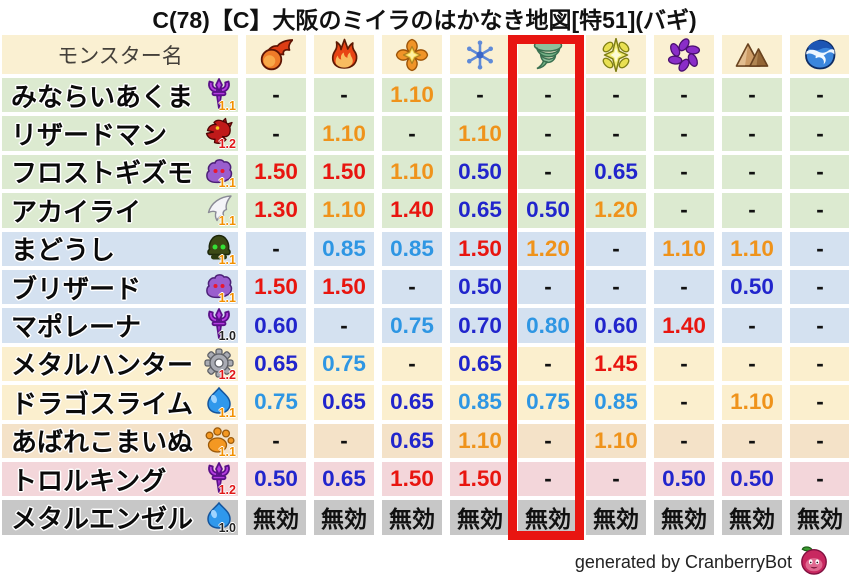 Image resolution: width=849 pixels, height=583 pixels. Describe the element at coordinates (219, 364) in the screenshot. I see `machine-icon: 1.2` at that location.